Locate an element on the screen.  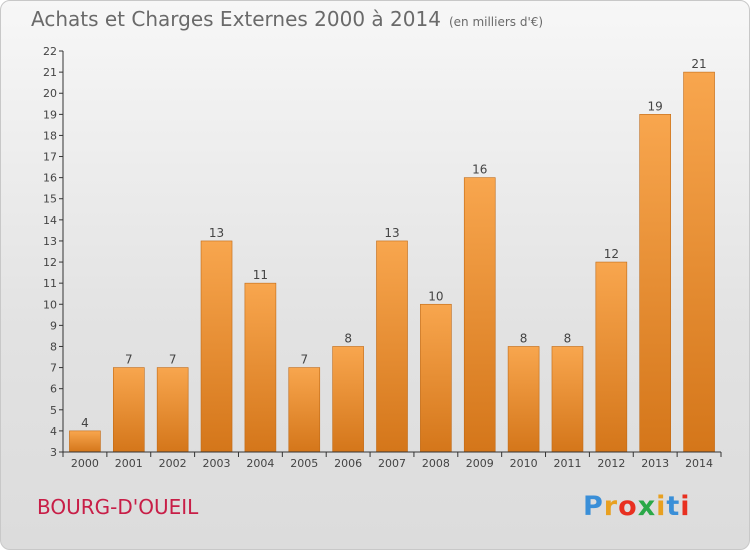
x-tick-label: 2005 is located at coordinates (304, 463).